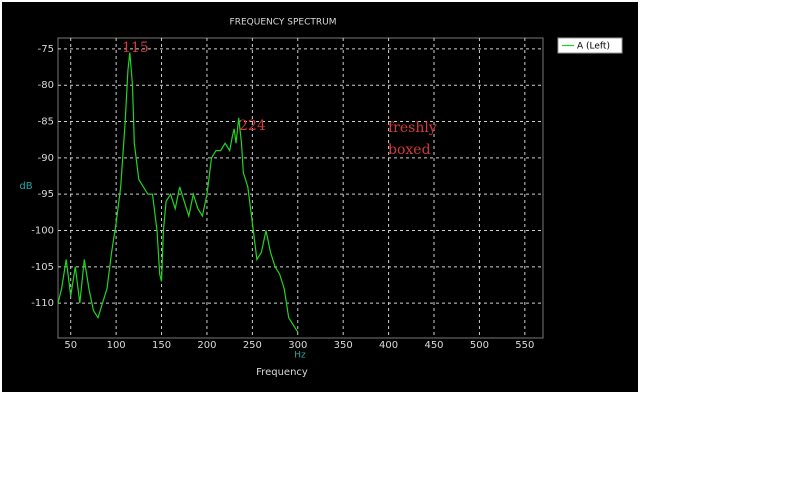  I want to click on x-tick-label: 450, so click(433, 345).